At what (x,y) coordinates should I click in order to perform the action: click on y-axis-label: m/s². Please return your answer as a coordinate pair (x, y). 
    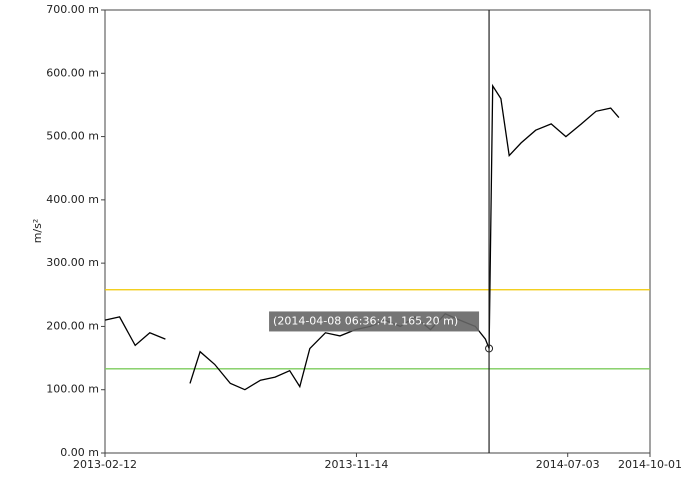
    Looking at the image, I should click on (37, 231).